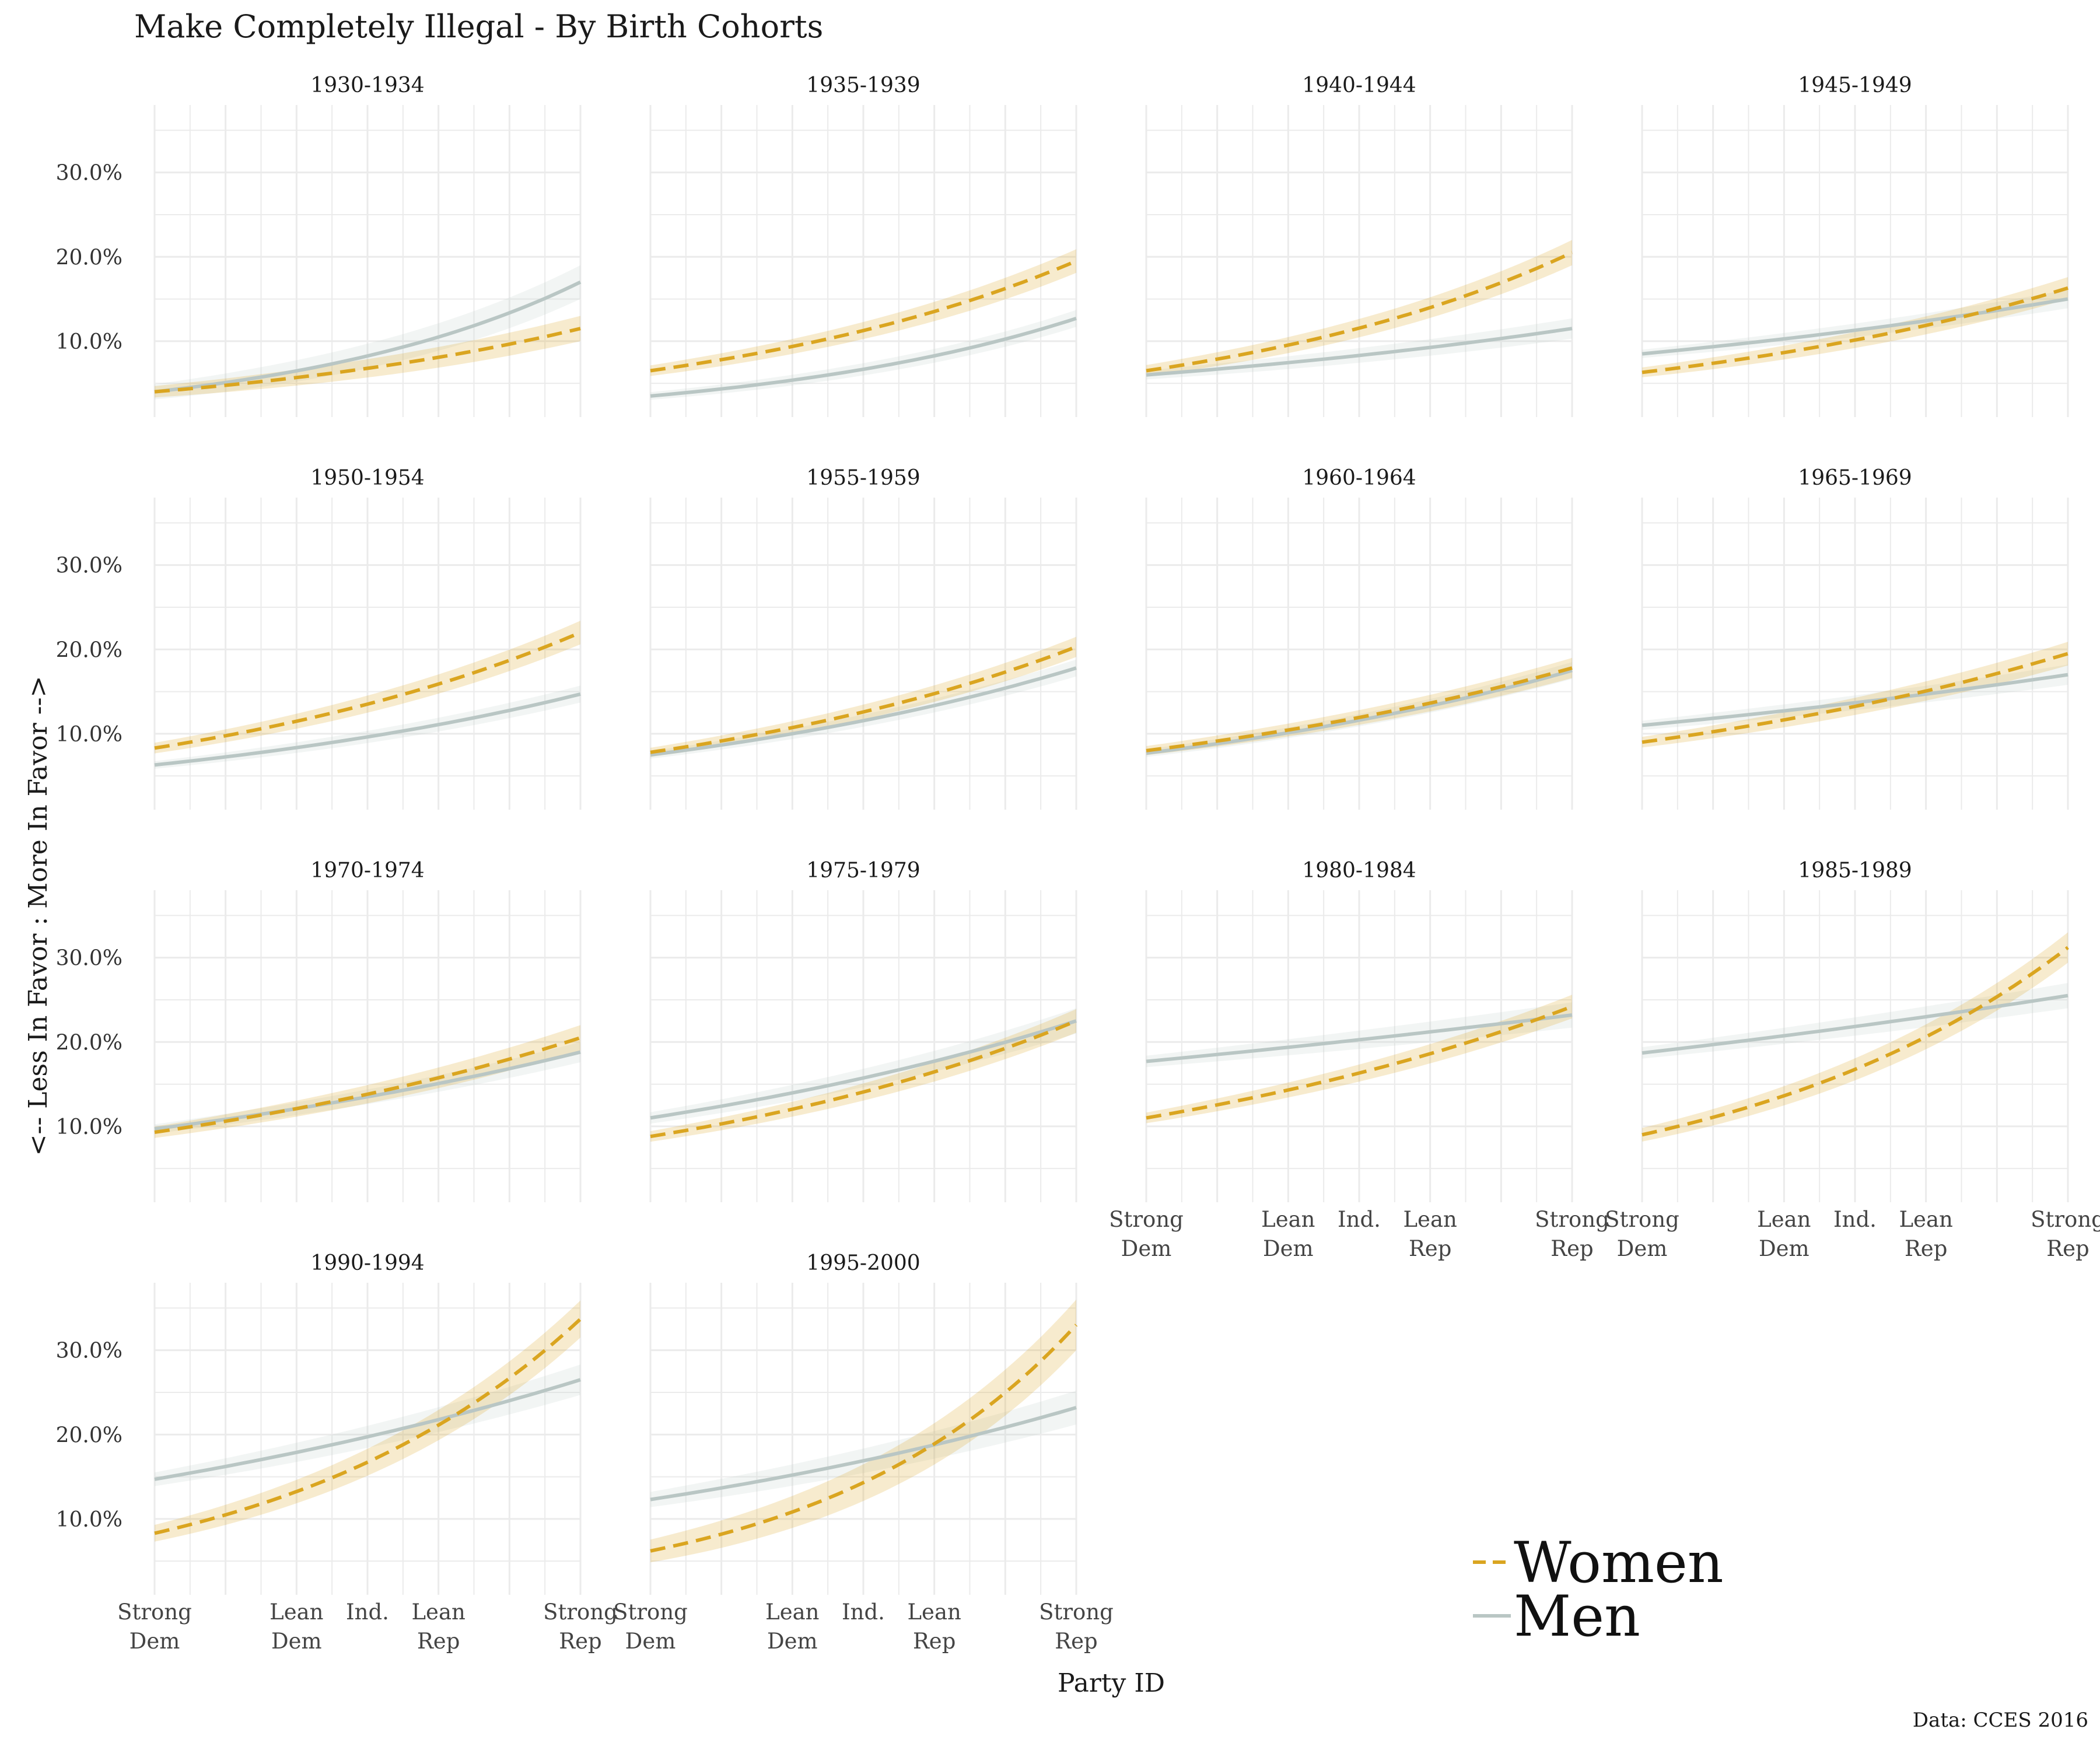 Image resolution: width=2100 pixels, height=1750 pixels. What do you see at coordinates (863, 245) in the screenshot?
I see `facet-panel: 1935-1939` at bounding box center [863, 245].